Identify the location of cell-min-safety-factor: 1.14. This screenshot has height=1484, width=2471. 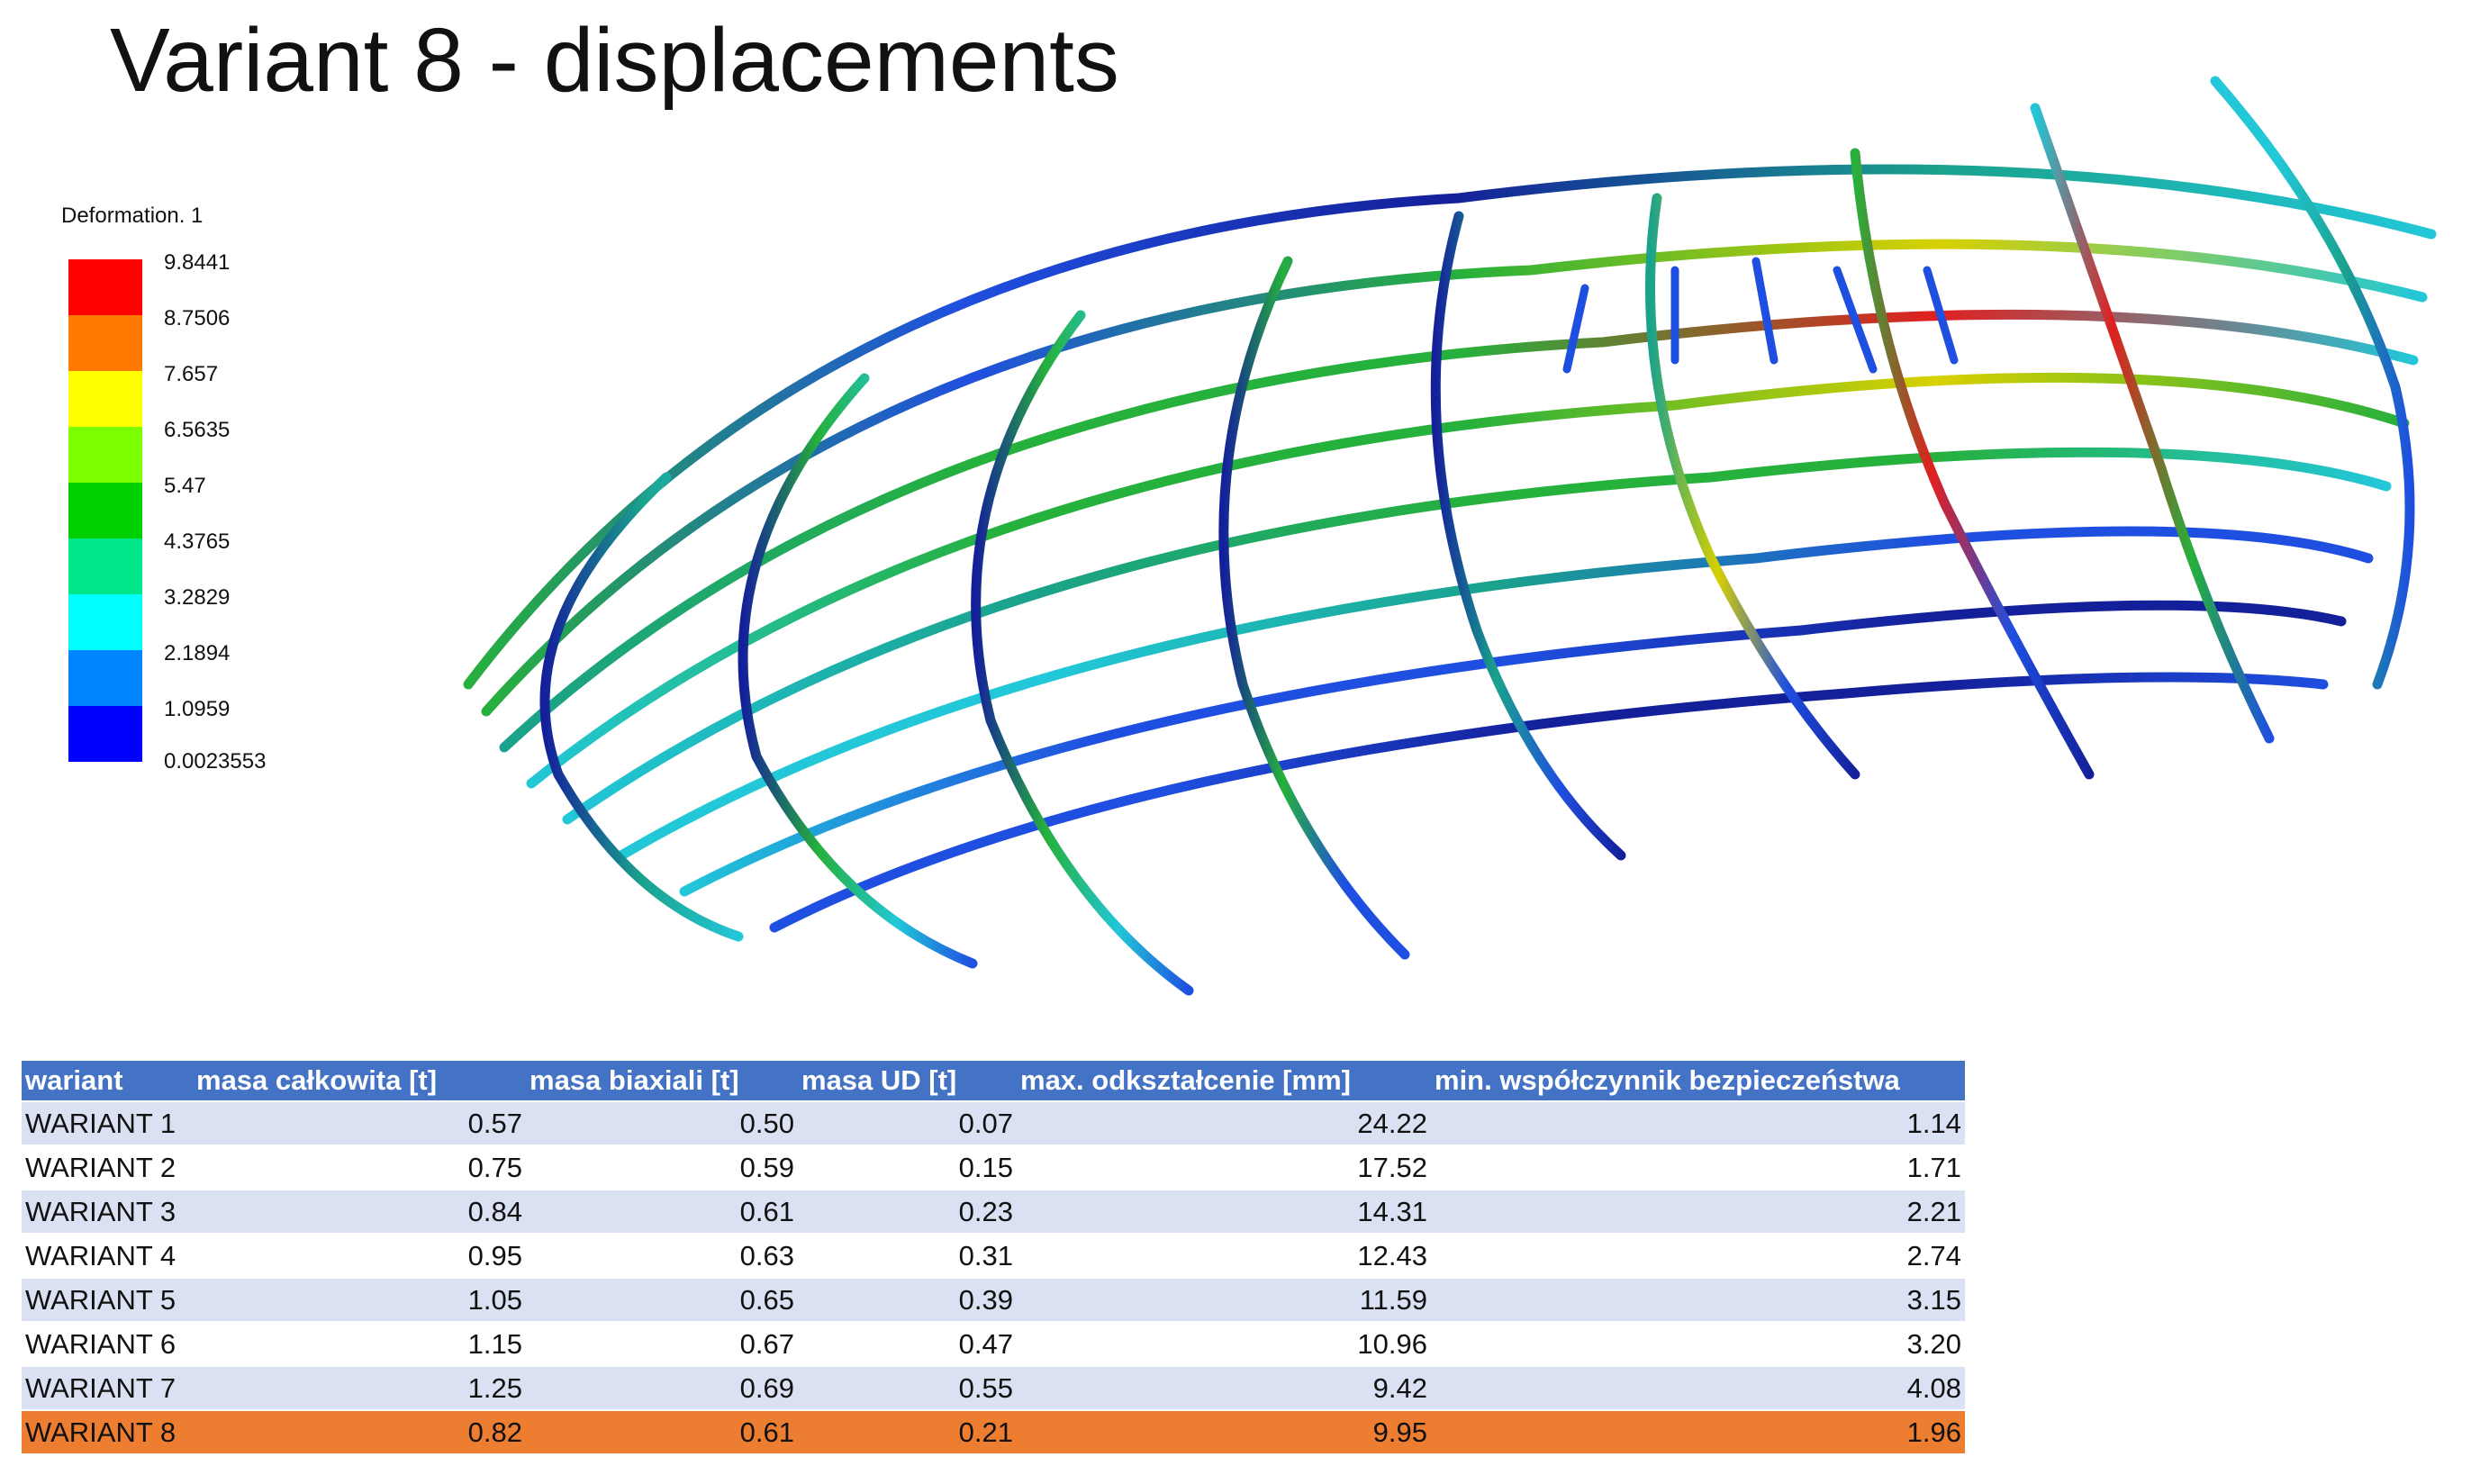
(1698, 1123).